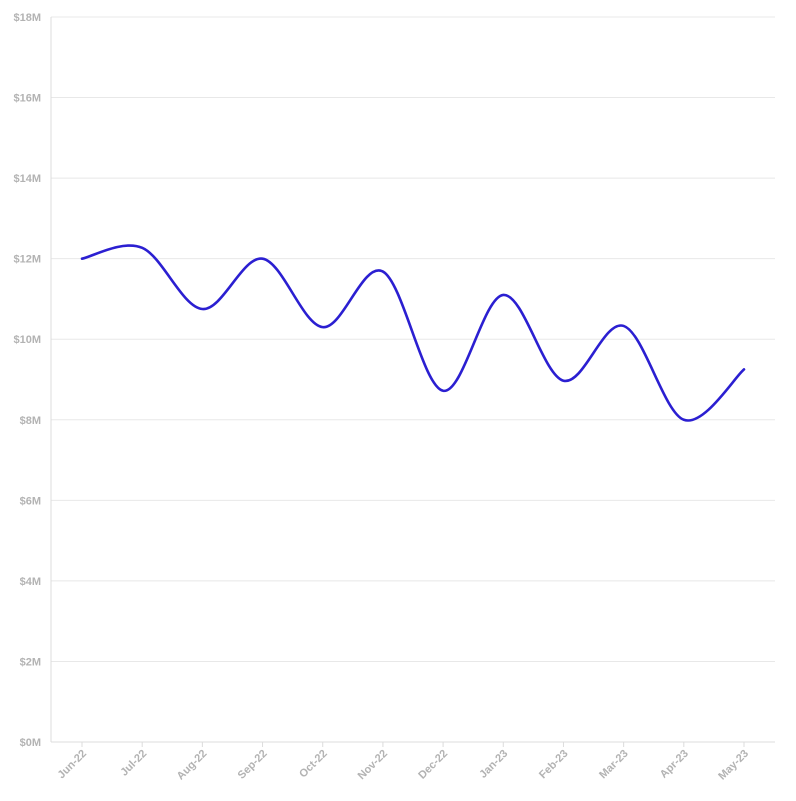 This screenshot has width=796, height=801. What do you see at coordinates (433, 765) in the screenshot?
I see `x-tick-label: Dec-22` at bounding box center [433, 765].